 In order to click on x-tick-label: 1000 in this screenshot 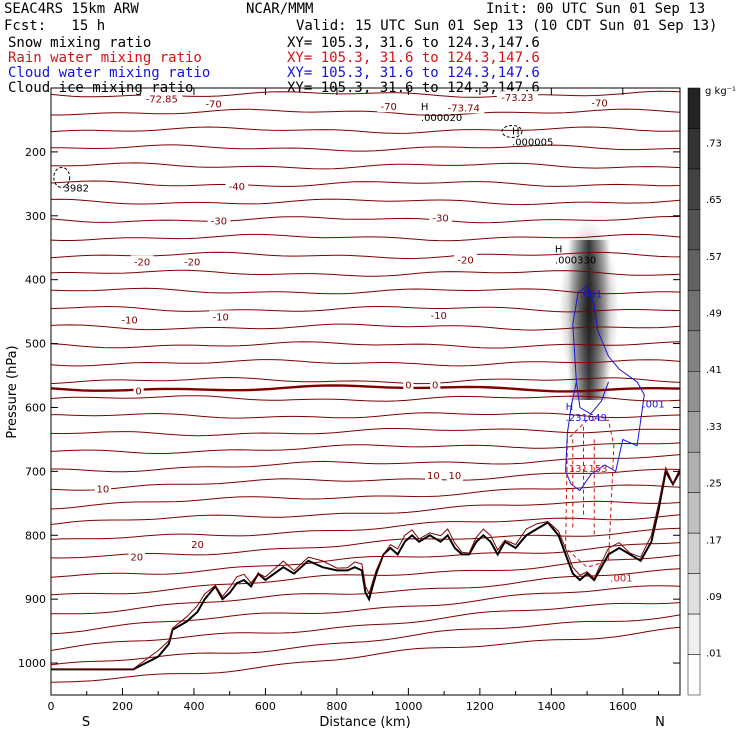, I will do `click(408, 706)`.